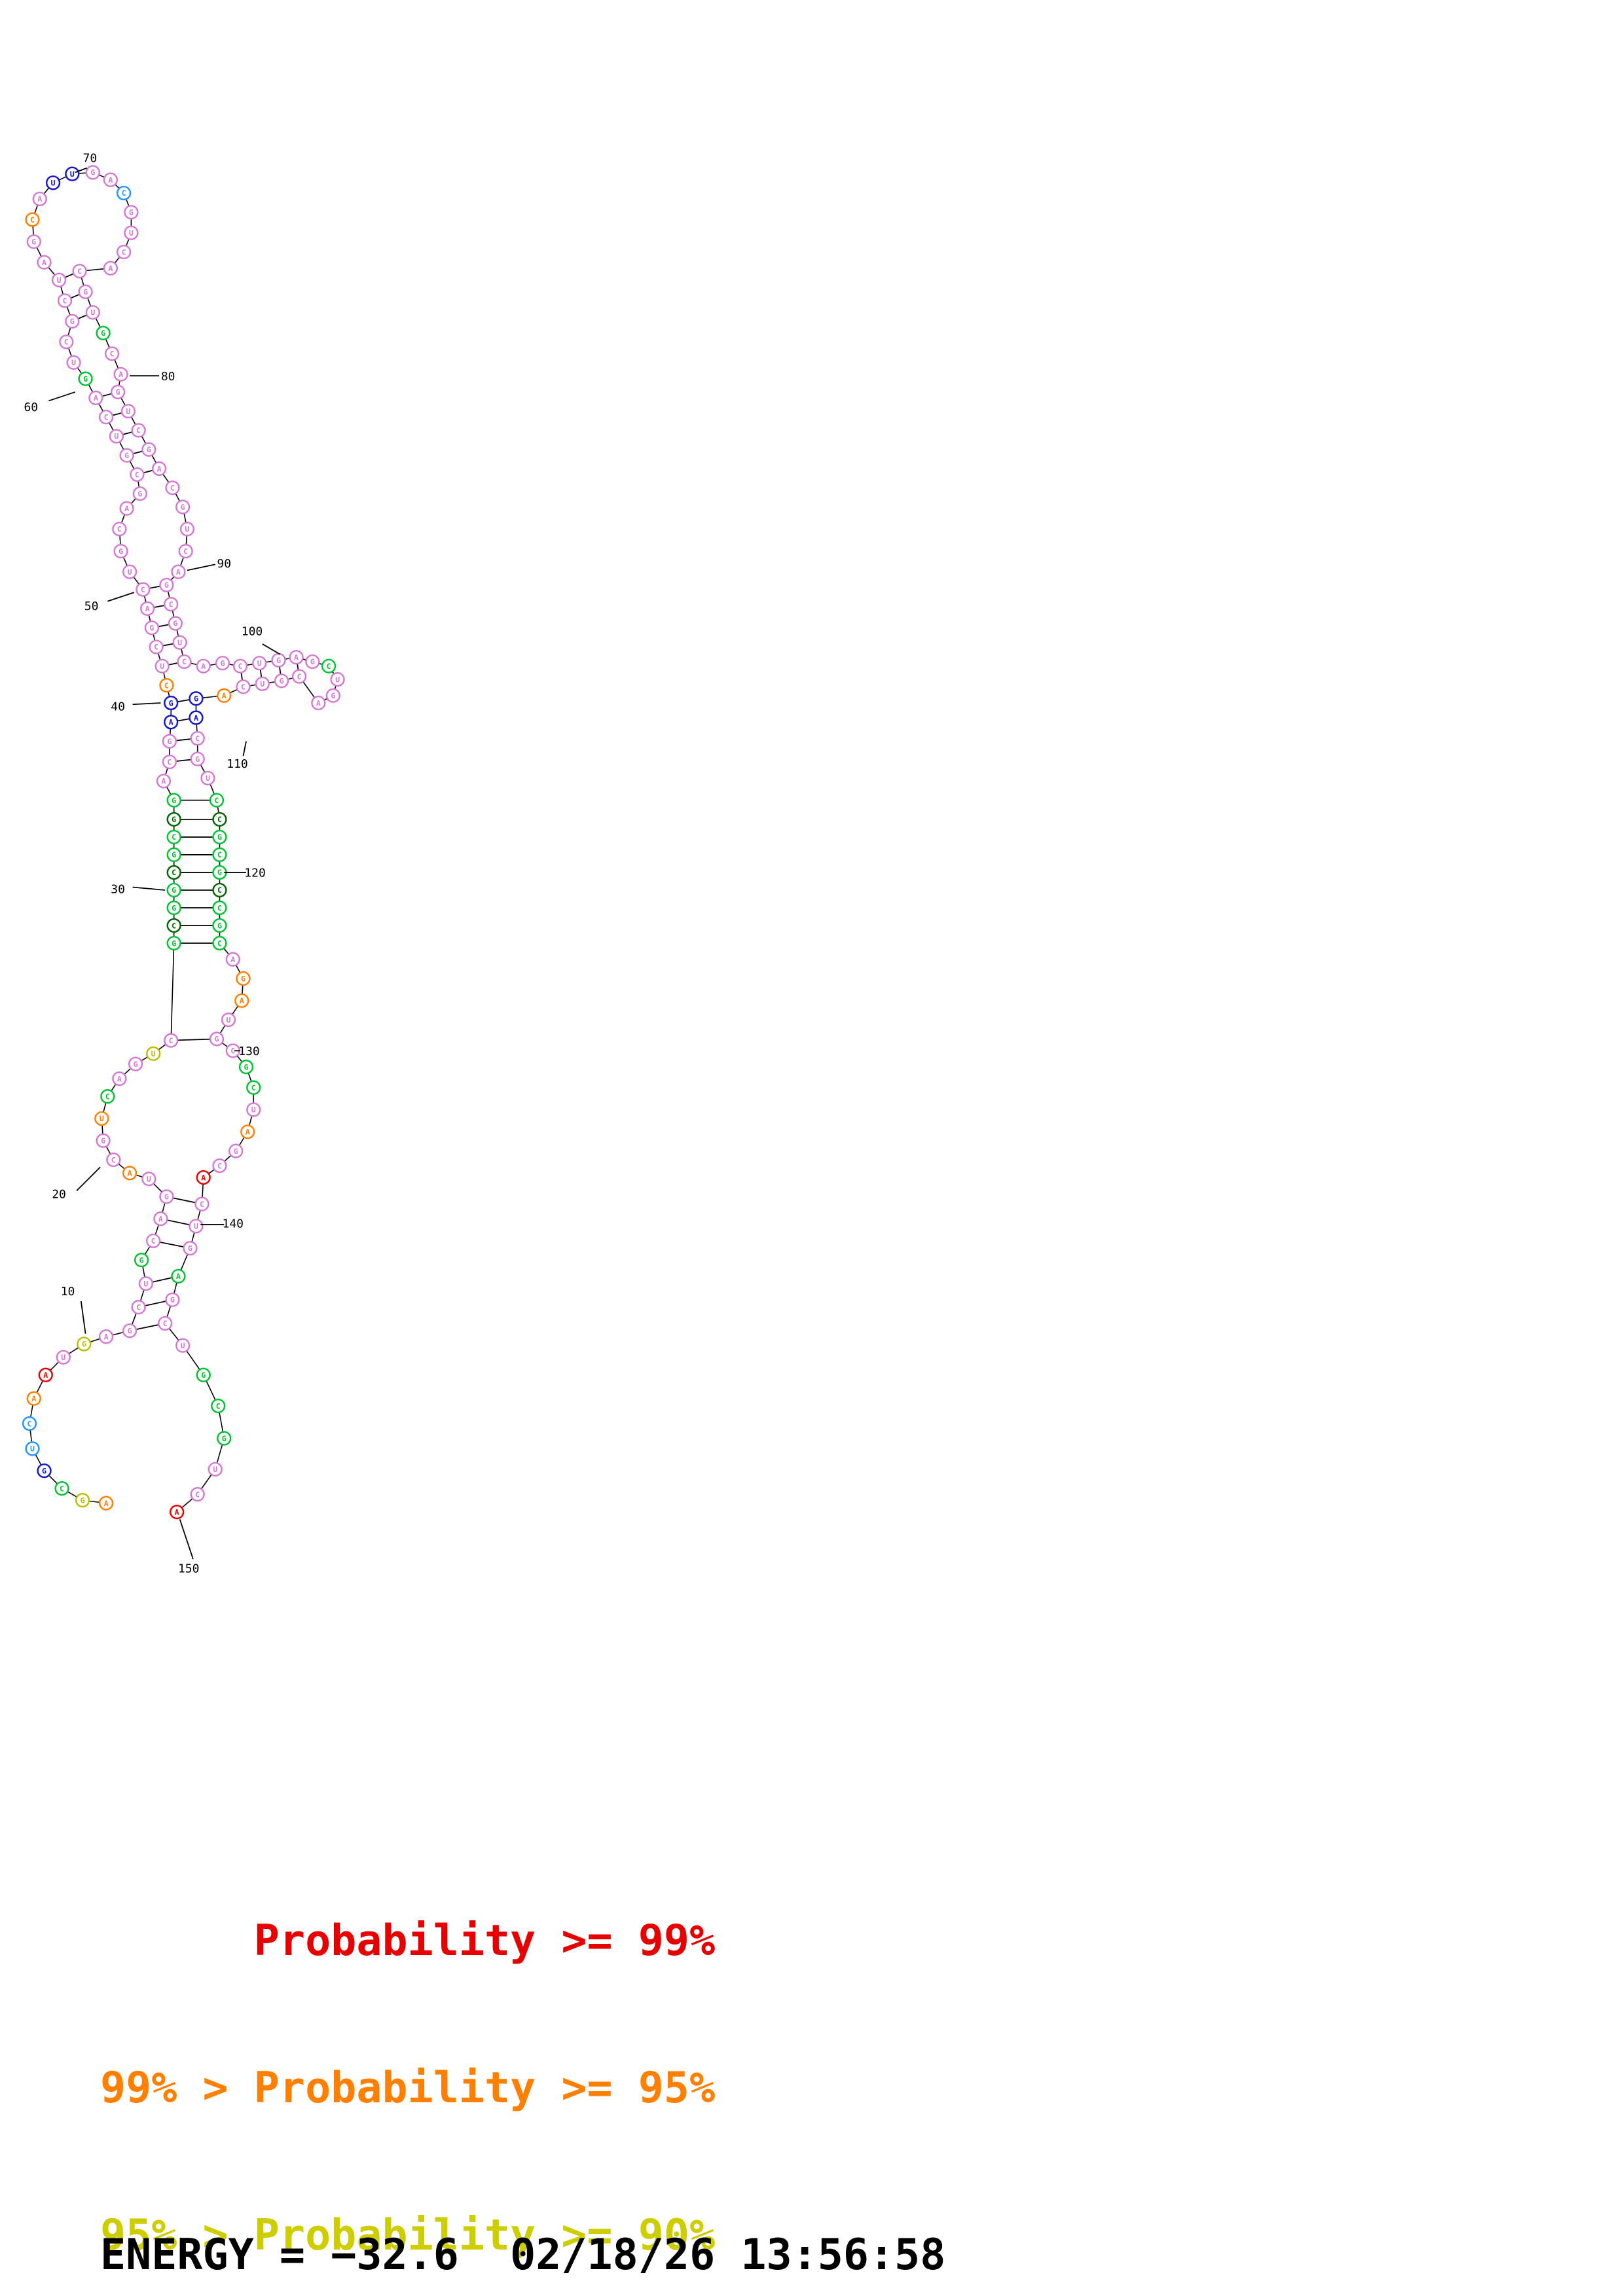 The width and height of the screenshot is (1623, 2296). I want to click on position-label: 40, so click(118, 706).